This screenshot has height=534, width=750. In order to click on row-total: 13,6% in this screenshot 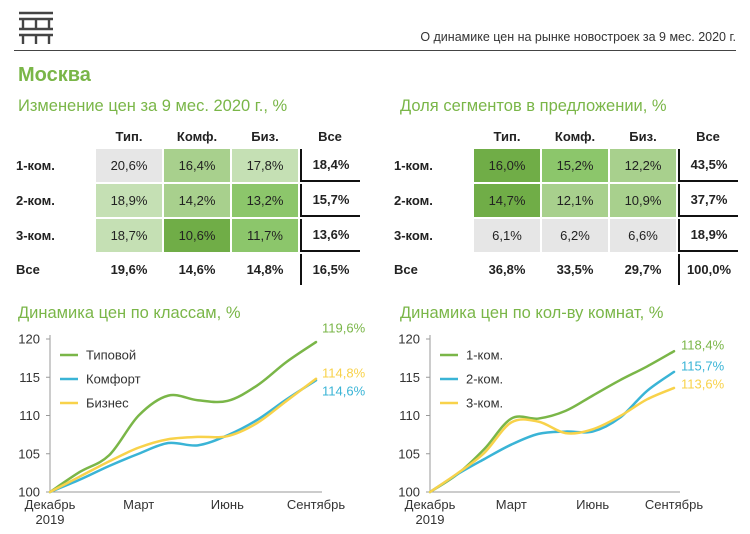, I will do `click(330, 235)`.